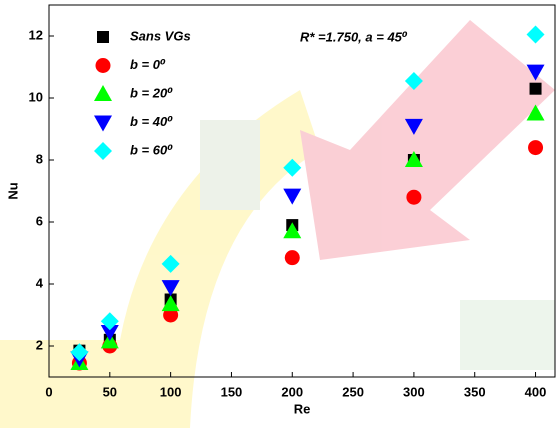 The height and width of the screenshot is (428, 557). What do you see at coordinates (40, 282) in the screenshot?
I see `y-tick-label: 4` at bounding box center [40, 282].